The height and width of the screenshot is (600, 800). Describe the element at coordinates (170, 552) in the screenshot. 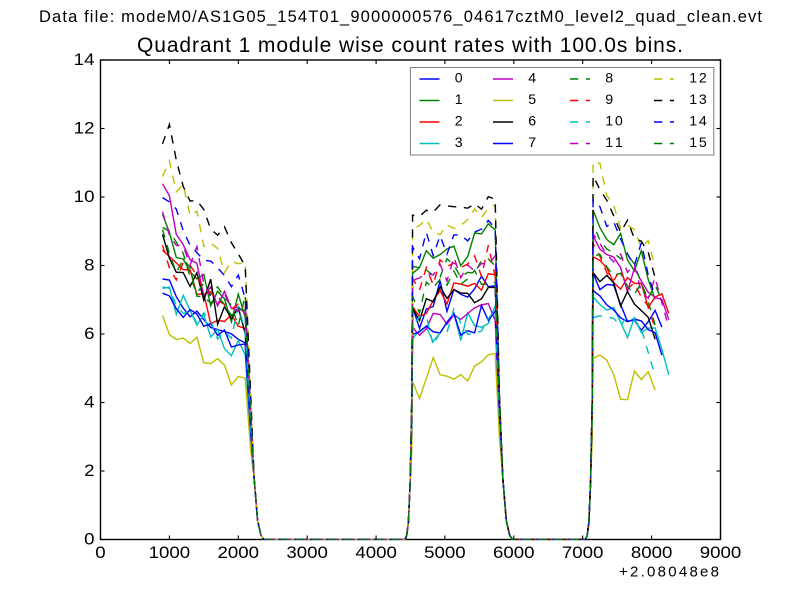

I see `svg-text: 1000` at that location.